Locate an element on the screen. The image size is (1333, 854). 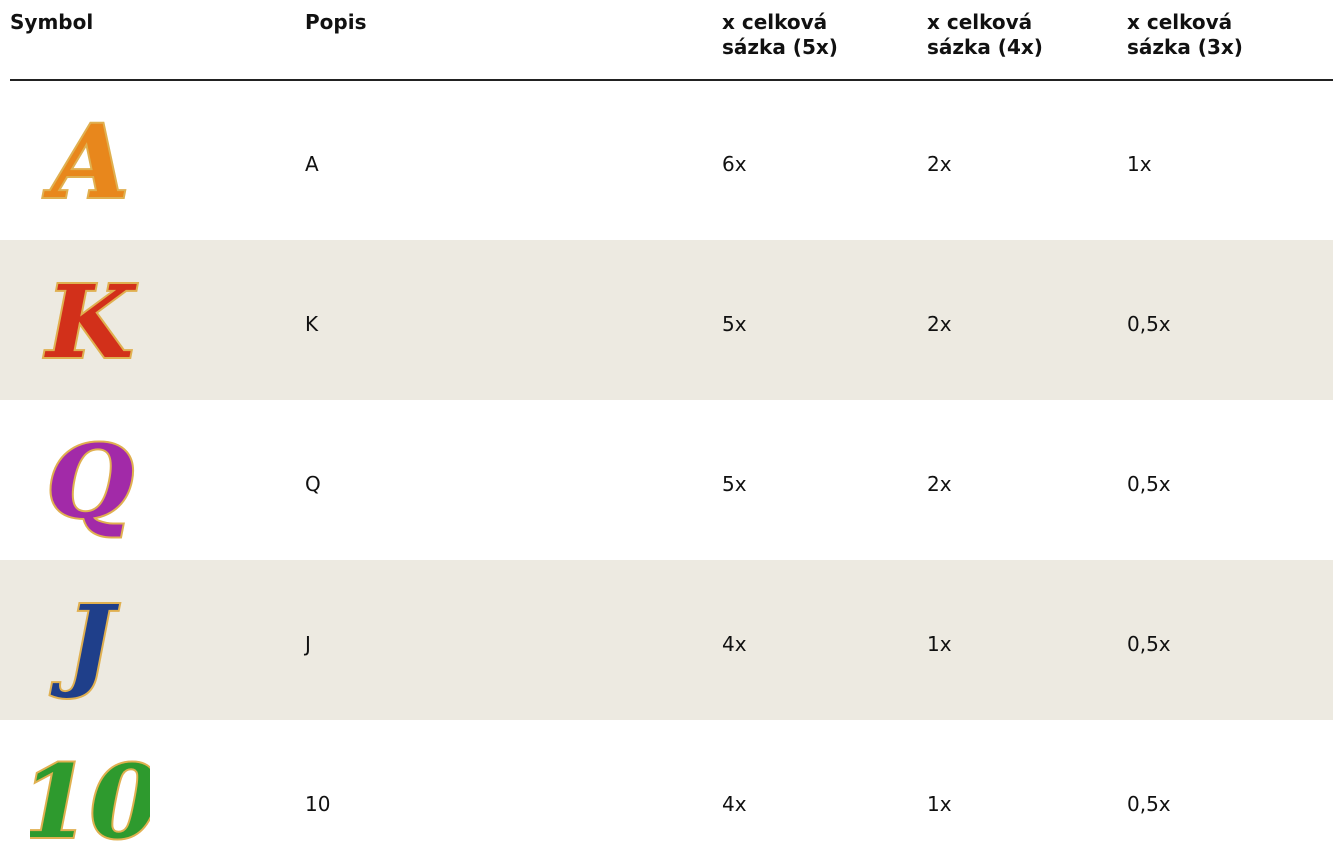
symbol-glyph: J is located at coordinates (84, 642).